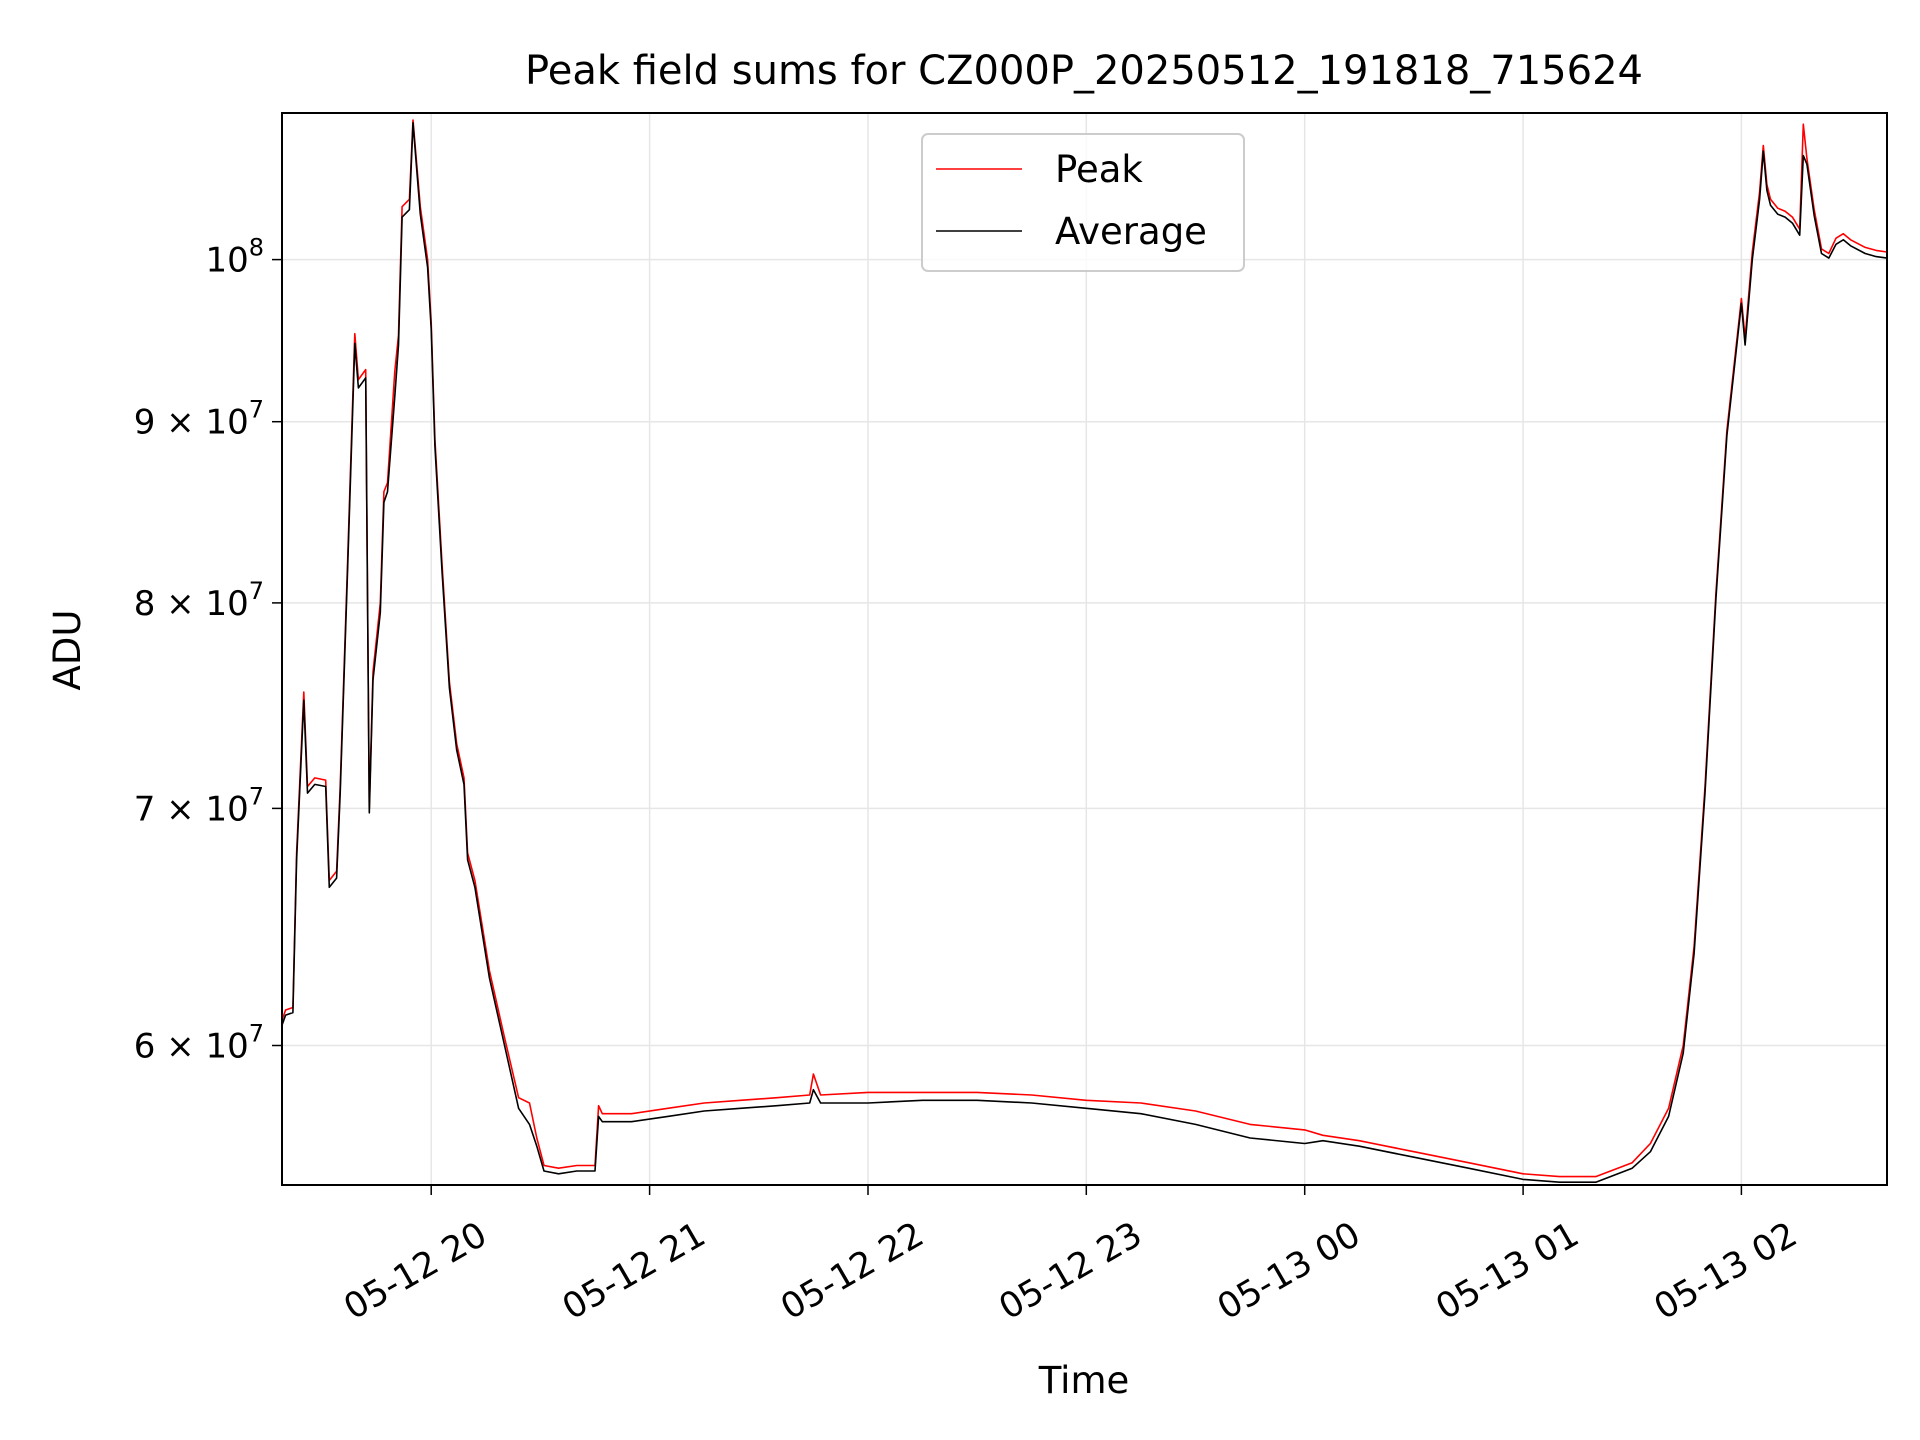 The height and width of the screenshot is (1440, 1920). I want to click on y-axis-label: ADU, so click(67, 650).